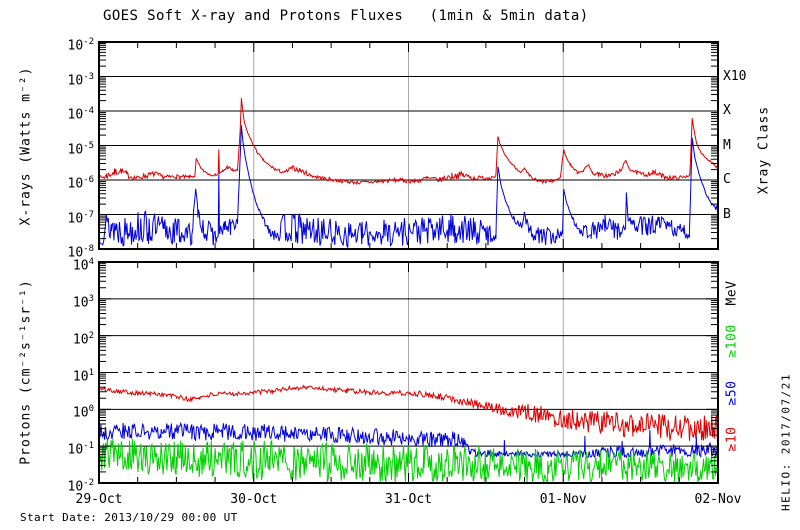 The width and height of the screenshot is (800, 530). I want to click on y-tick-label: 10¹, so click(83, 375).